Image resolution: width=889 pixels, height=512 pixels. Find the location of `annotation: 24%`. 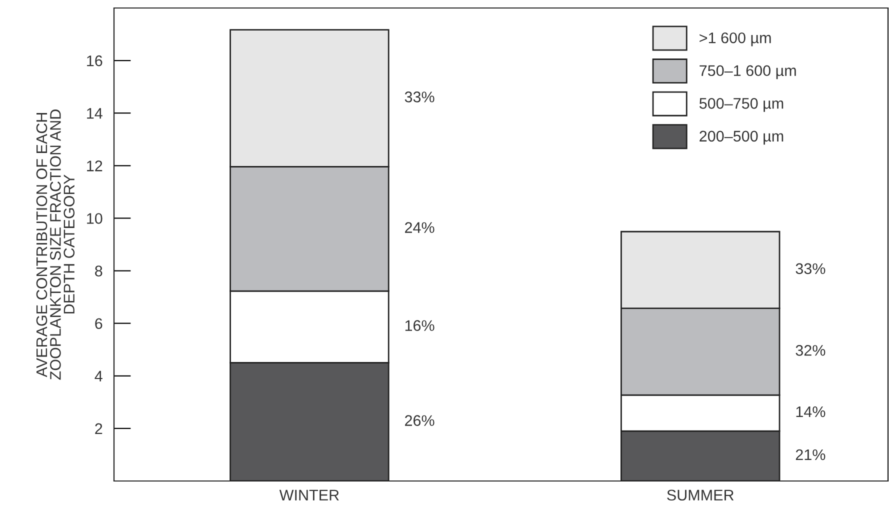

annotation: 24% is located at coordinates (419, 227).